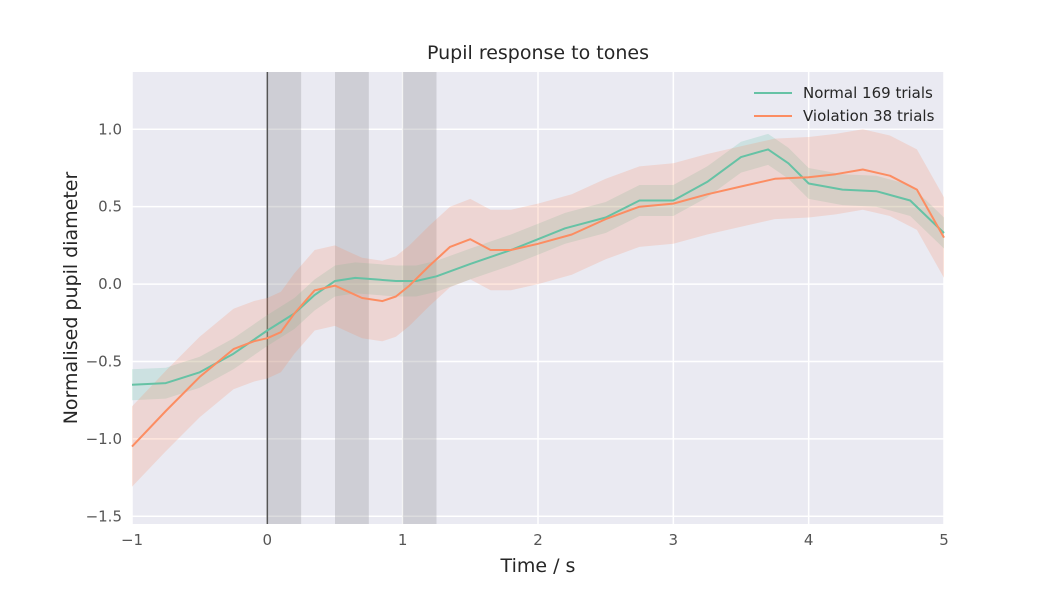 The width and height of the screenshot is (1050, 600). I want to click on x-axis-label: Time / s, so click(538, 566).